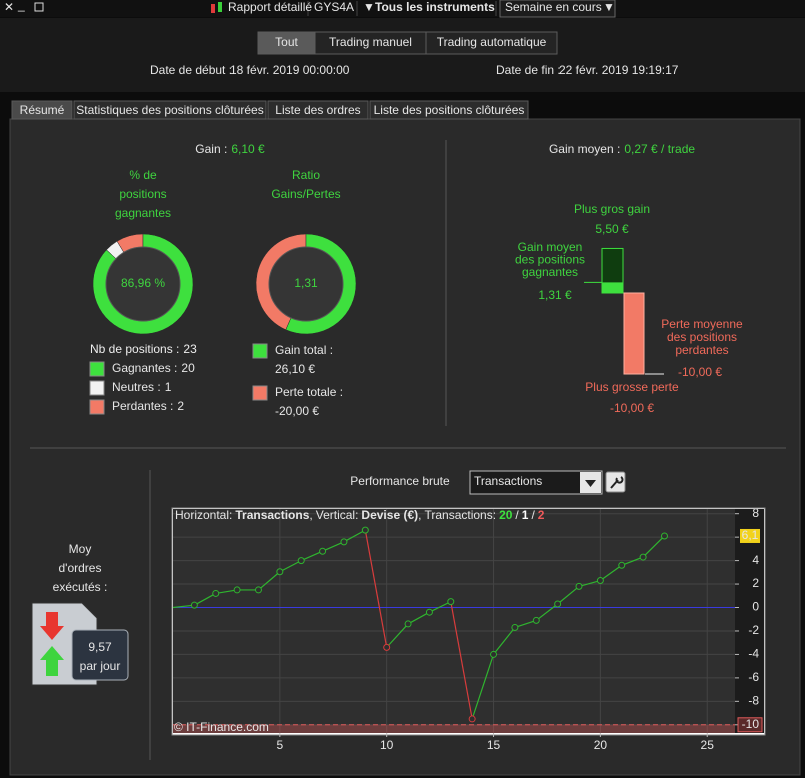 Image resolution: width=805 pixels, height=778 pixels. Describe the element at coordinates (369, 7) in the screenshot. I see `dropdown-arrow: ▼` at that location.